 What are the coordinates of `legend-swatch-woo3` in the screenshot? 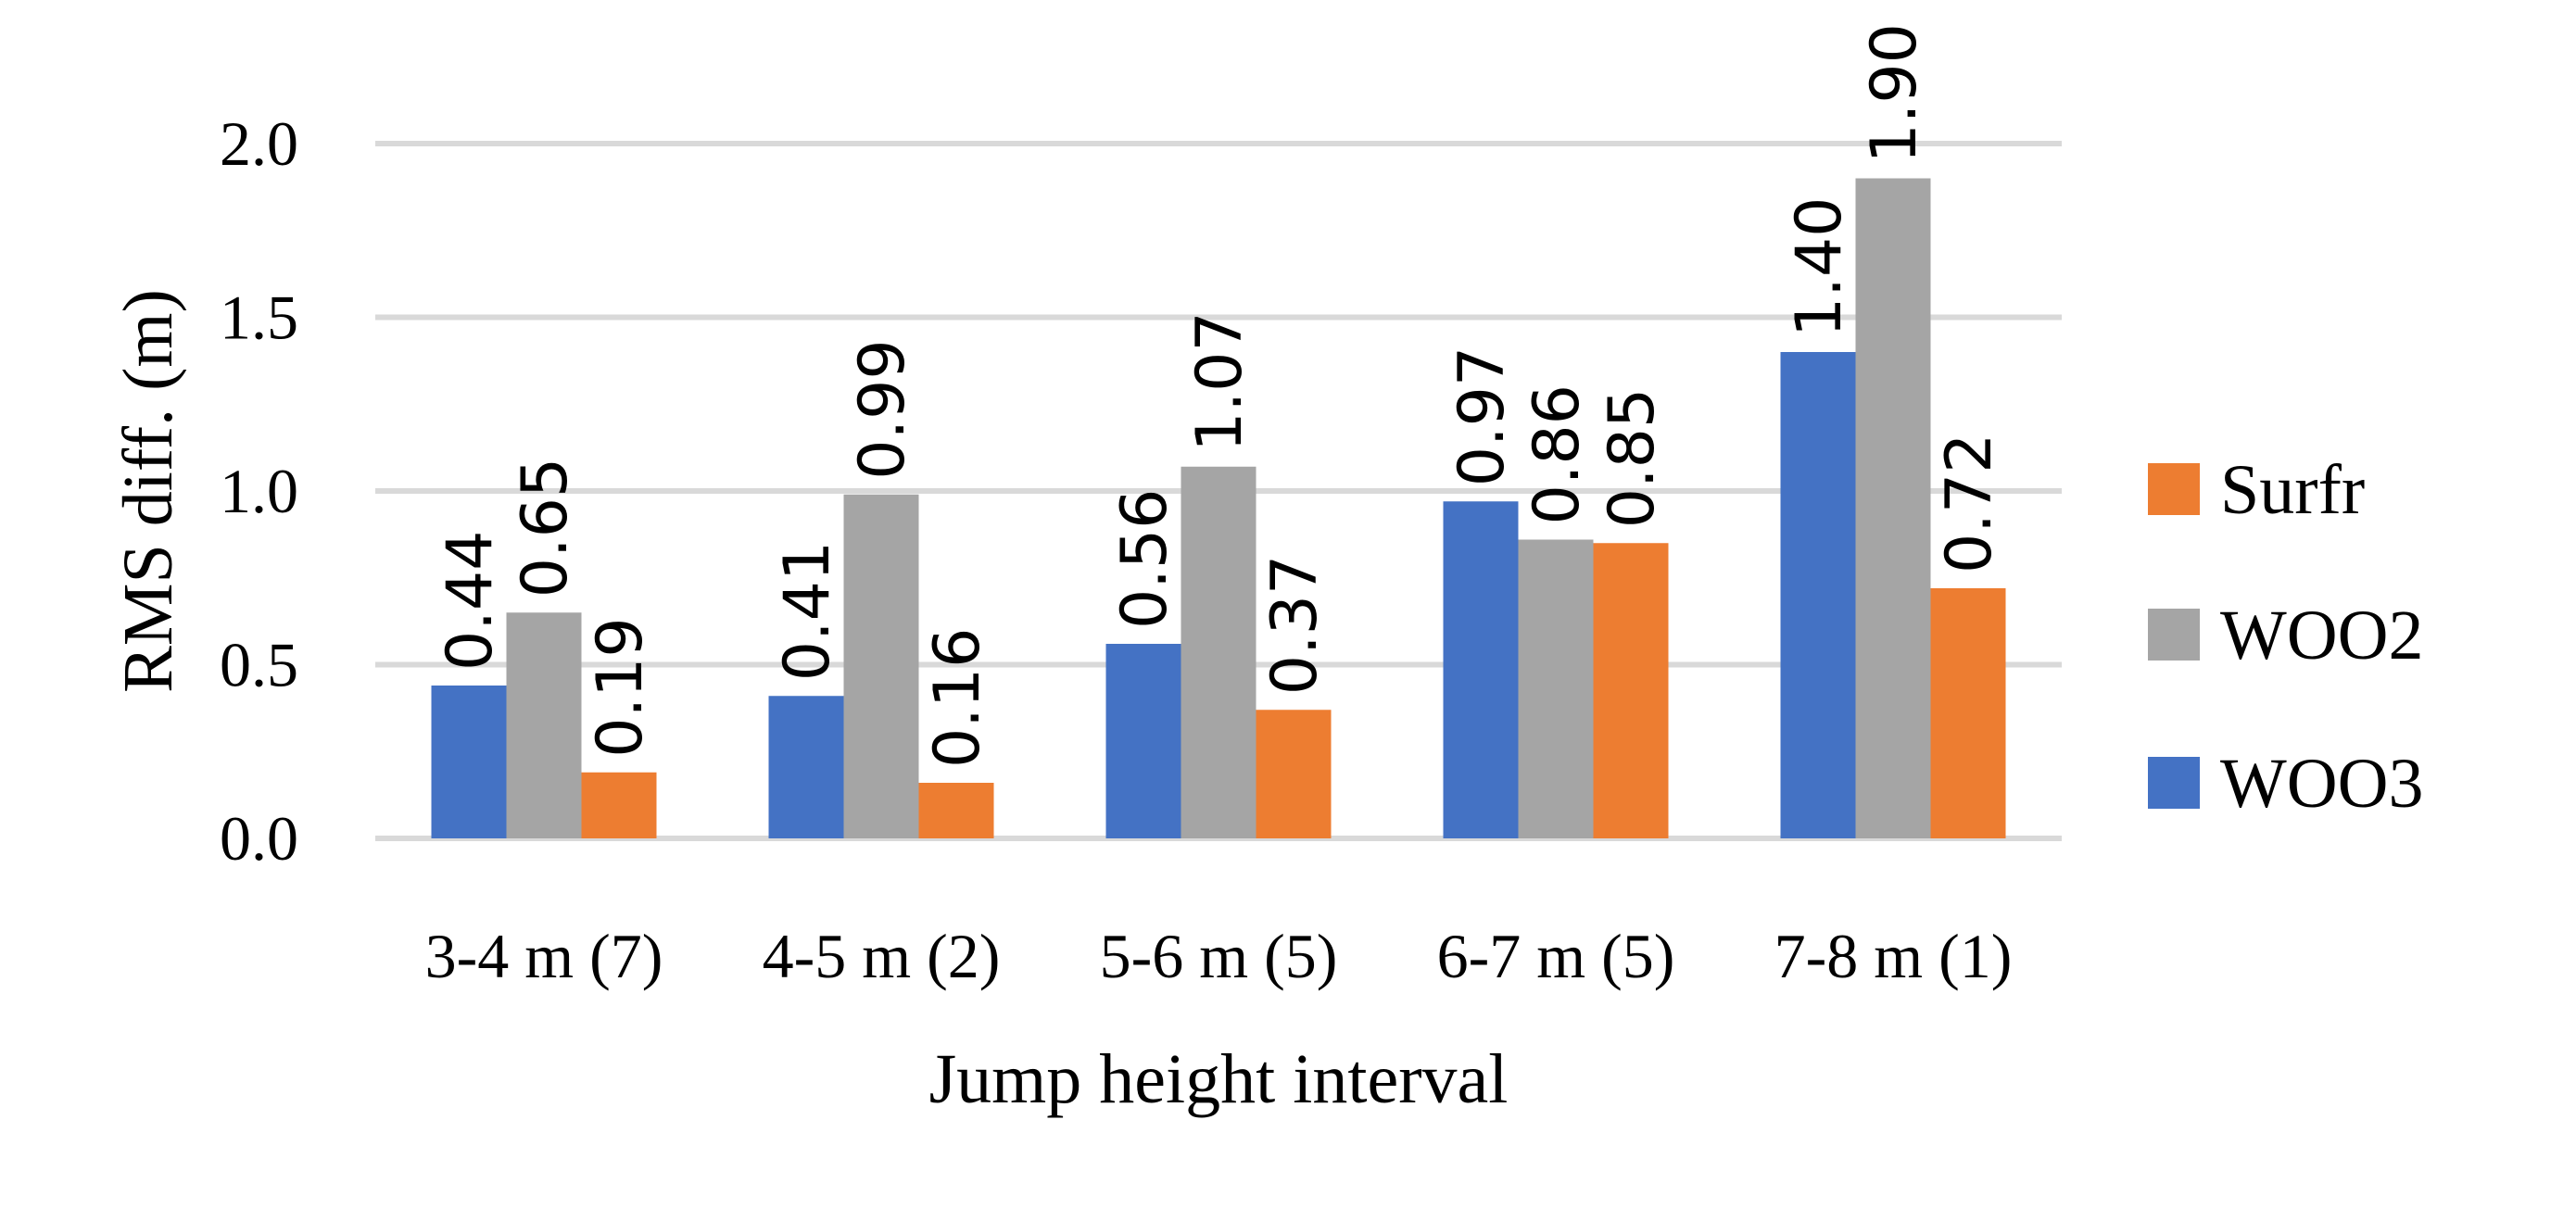 It's located at (2174, 783).